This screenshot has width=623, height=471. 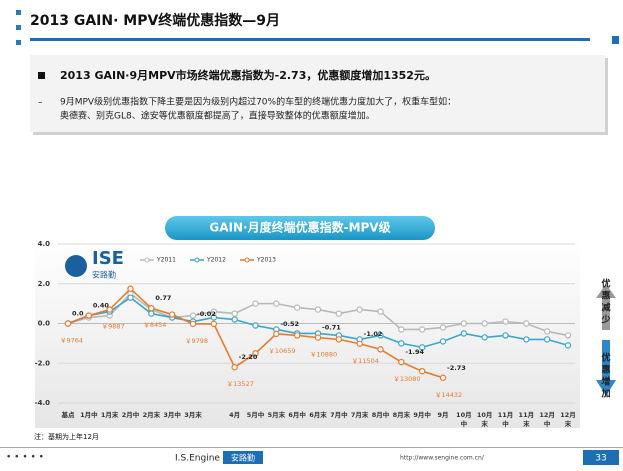 I want to click on data-label: -1.94, so click(x=414, y=352).